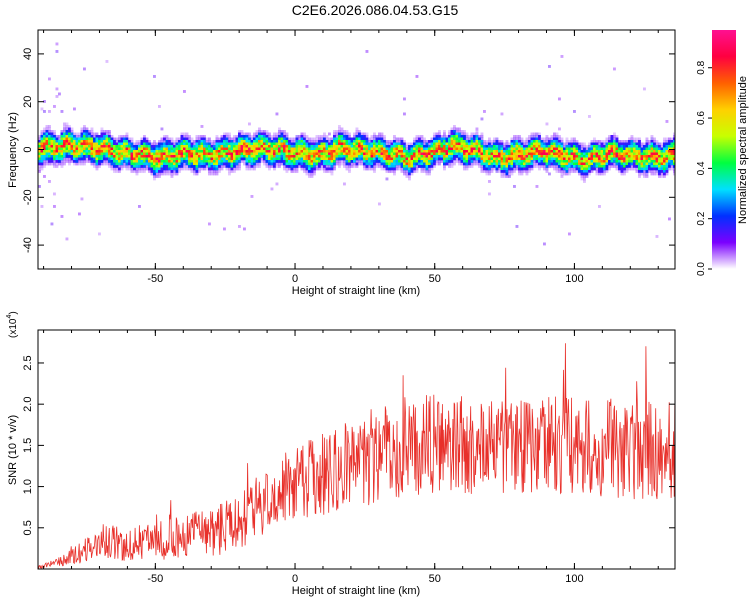  I want to click on top-y-axis-label: Frequency (Hz), so click(13, 150).